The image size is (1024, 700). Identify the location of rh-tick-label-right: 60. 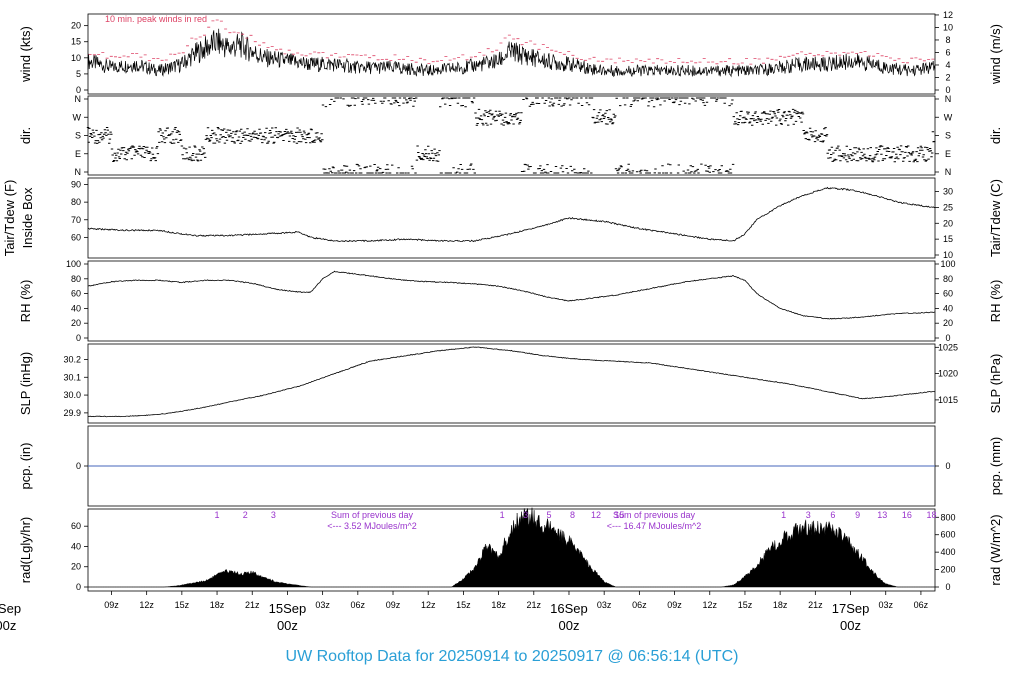
(948, 294).